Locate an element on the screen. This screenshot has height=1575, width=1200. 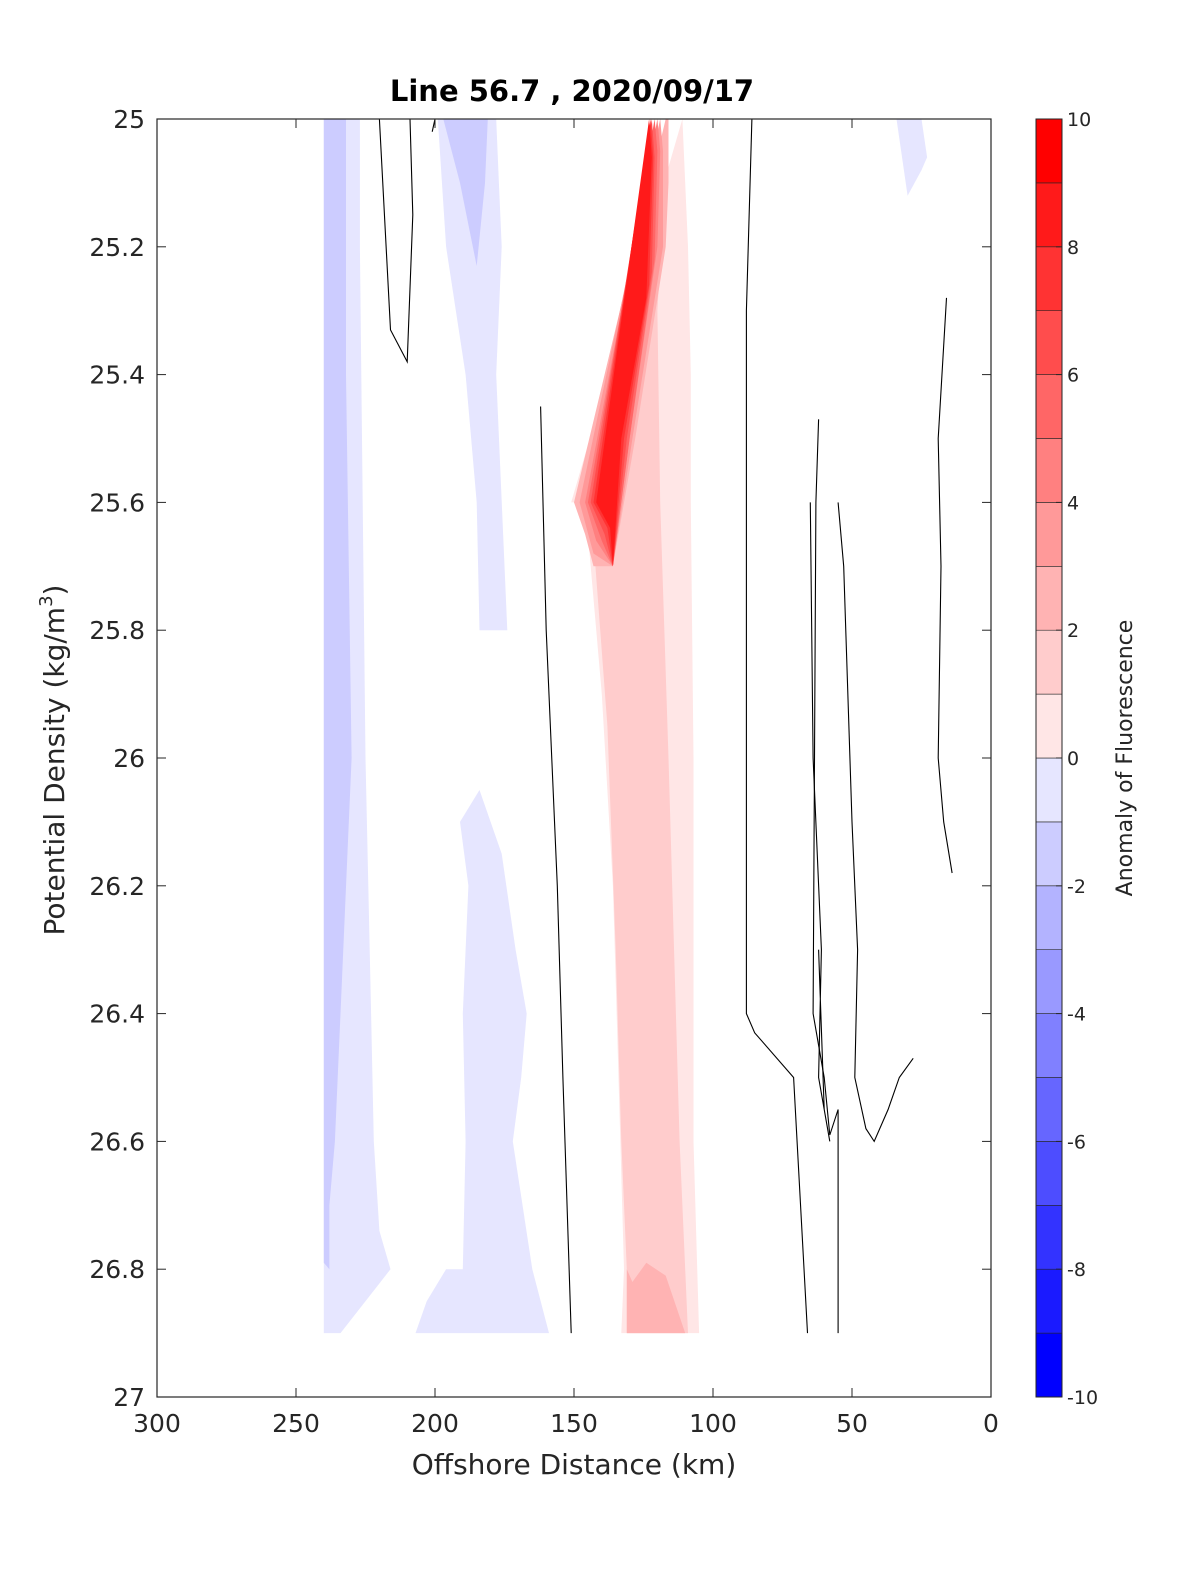
colorbar-tick-label: -4 is located at coordinates (1076, 1015).